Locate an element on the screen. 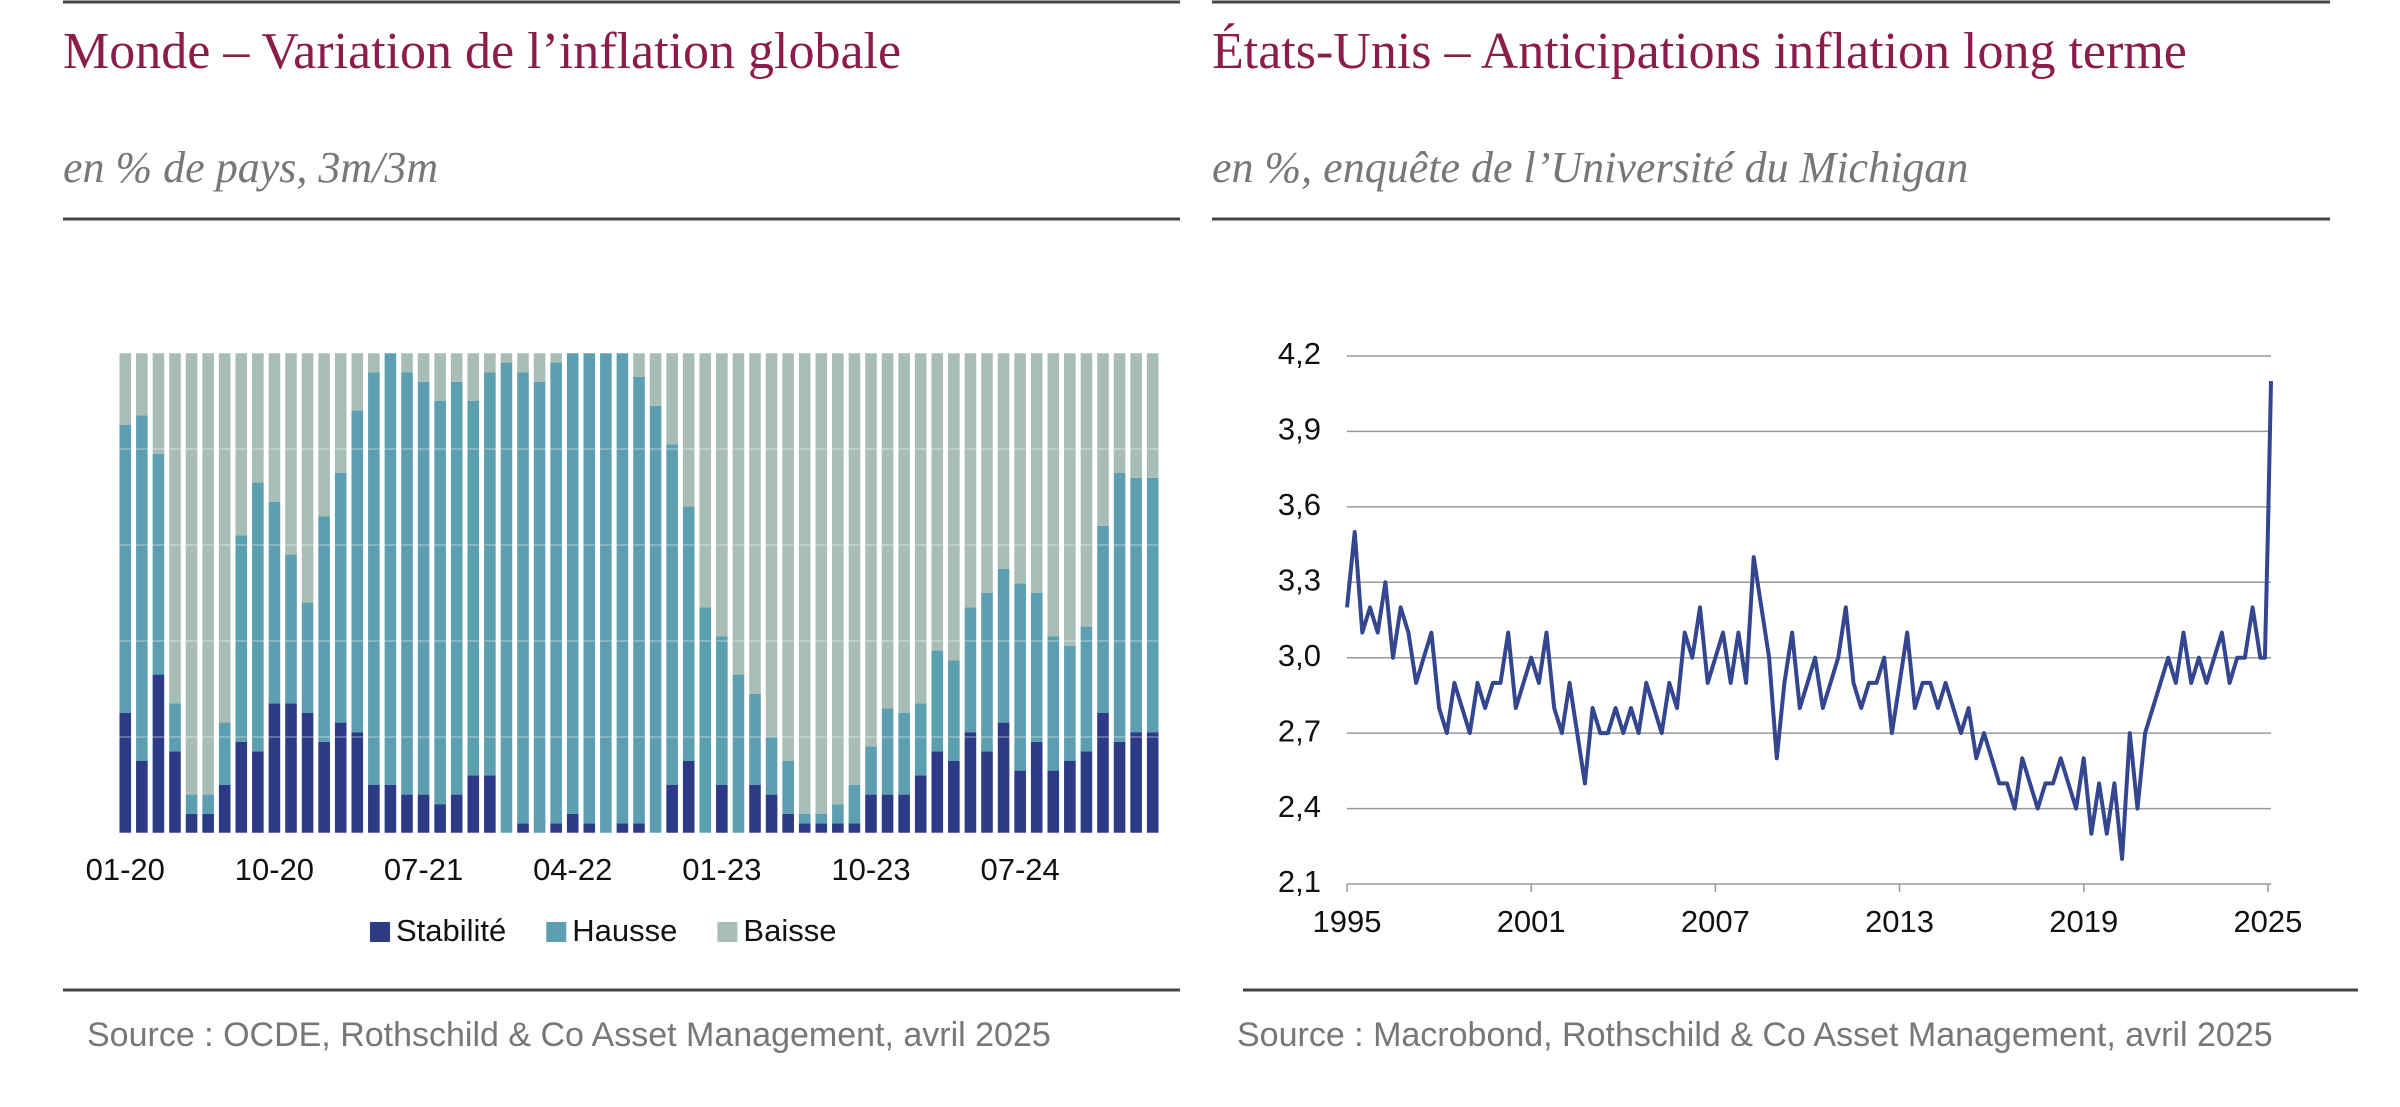 The height and width of the screenshot is (1107, 2400). x-tick-label: 10-23 is located at coordinates (870, 869).